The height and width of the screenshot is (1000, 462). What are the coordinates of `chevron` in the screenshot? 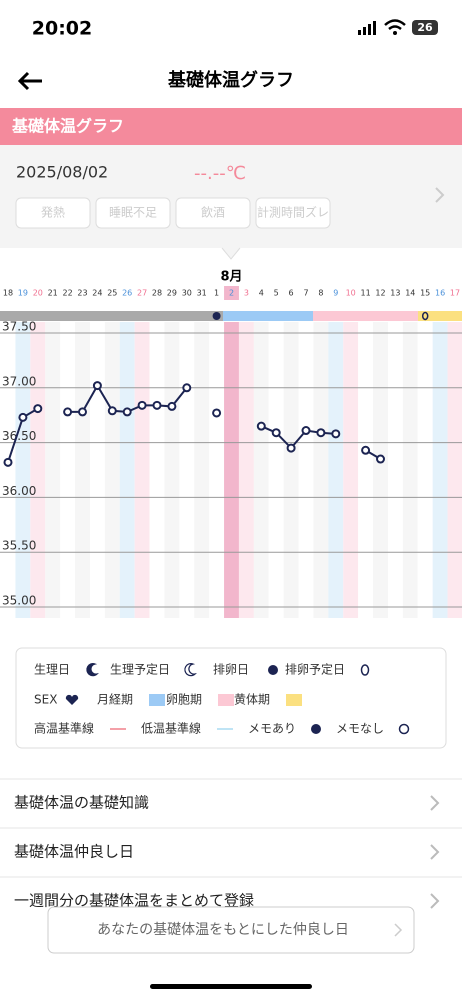 It's located at (440, 195).